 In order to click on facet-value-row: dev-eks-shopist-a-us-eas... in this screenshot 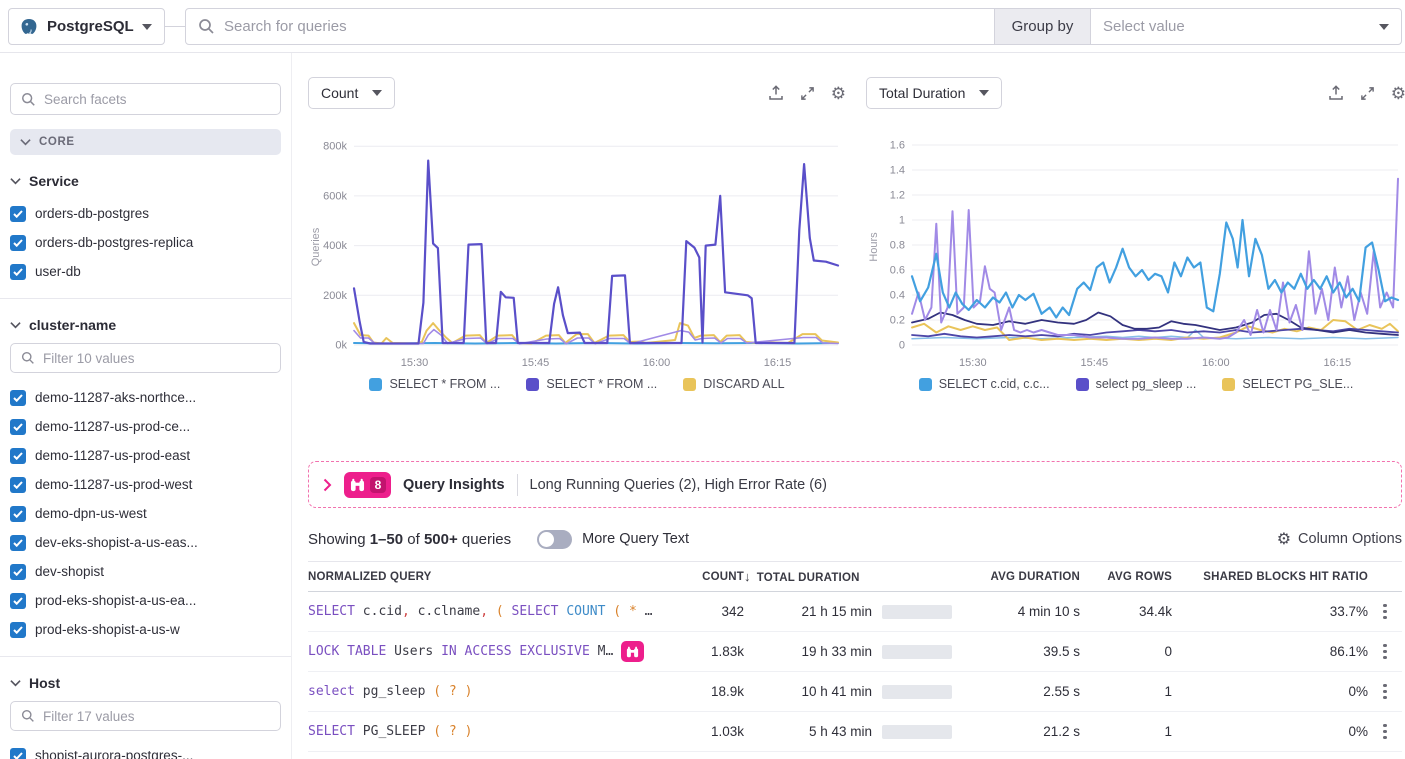, I will do `click(145, 542)`.